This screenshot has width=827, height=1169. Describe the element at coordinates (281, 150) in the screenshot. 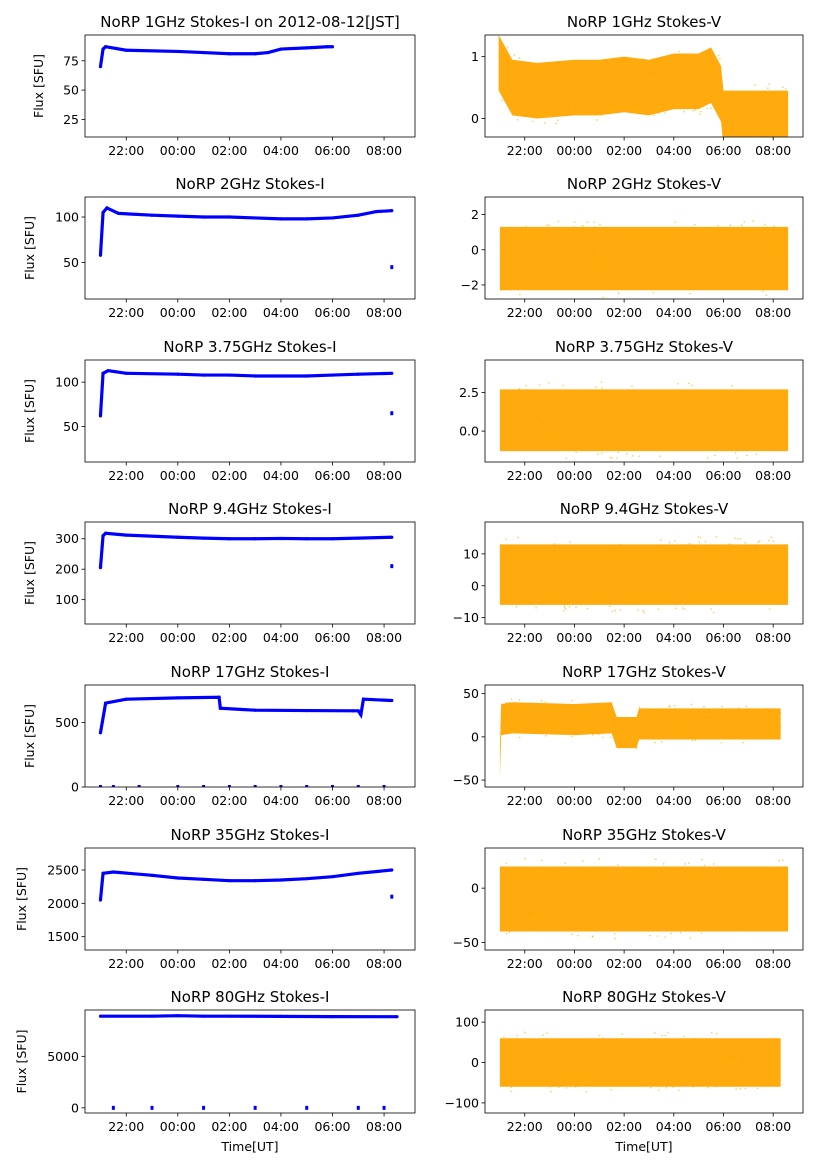

I see `x-tick-label: 04:00` at that location.